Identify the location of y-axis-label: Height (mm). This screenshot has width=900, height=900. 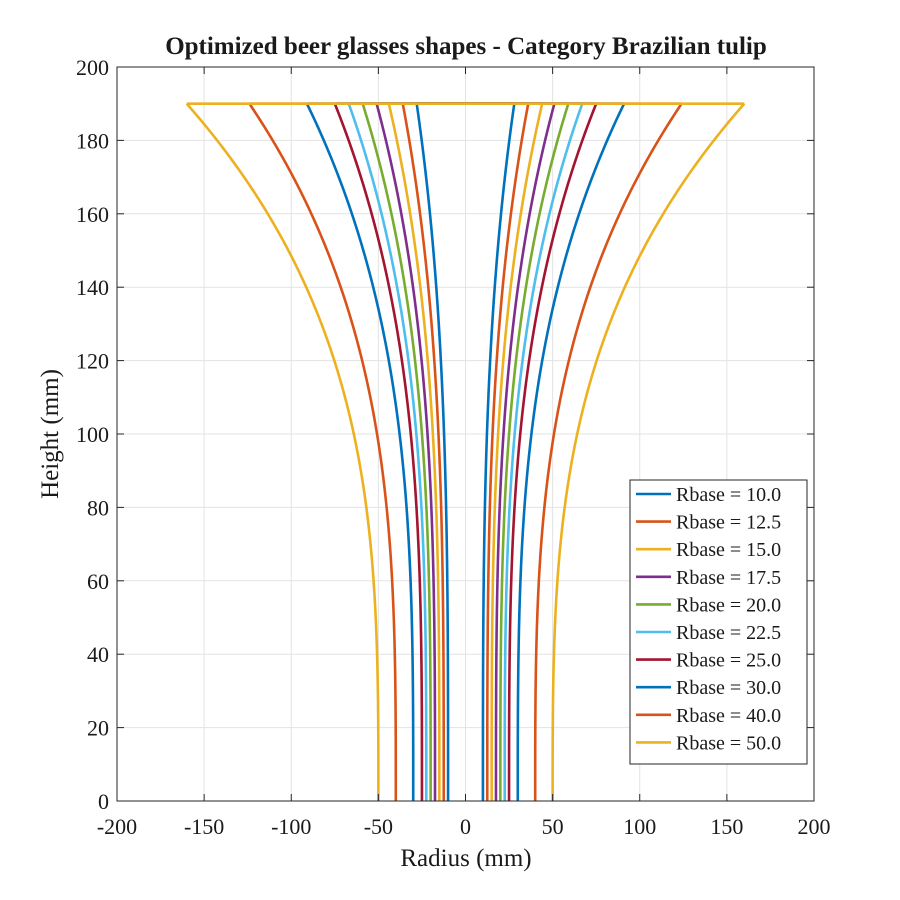
(50, 434).